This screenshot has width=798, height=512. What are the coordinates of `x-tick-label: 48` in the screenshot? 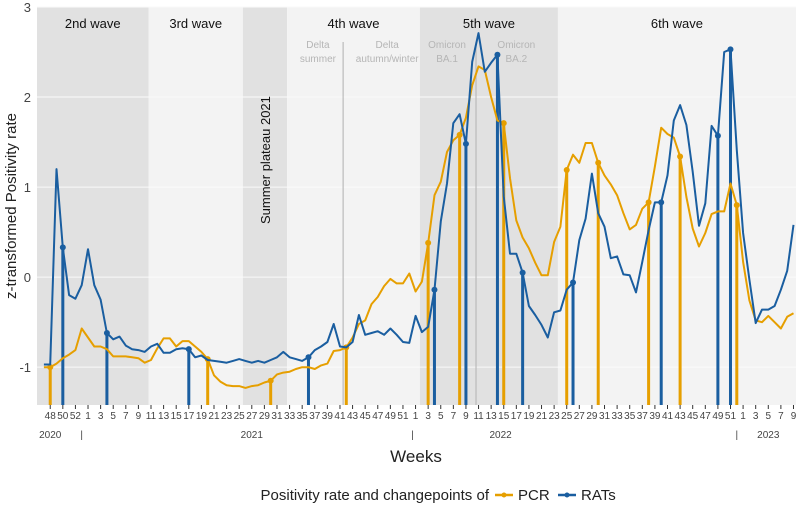 It's located at (51, 416).